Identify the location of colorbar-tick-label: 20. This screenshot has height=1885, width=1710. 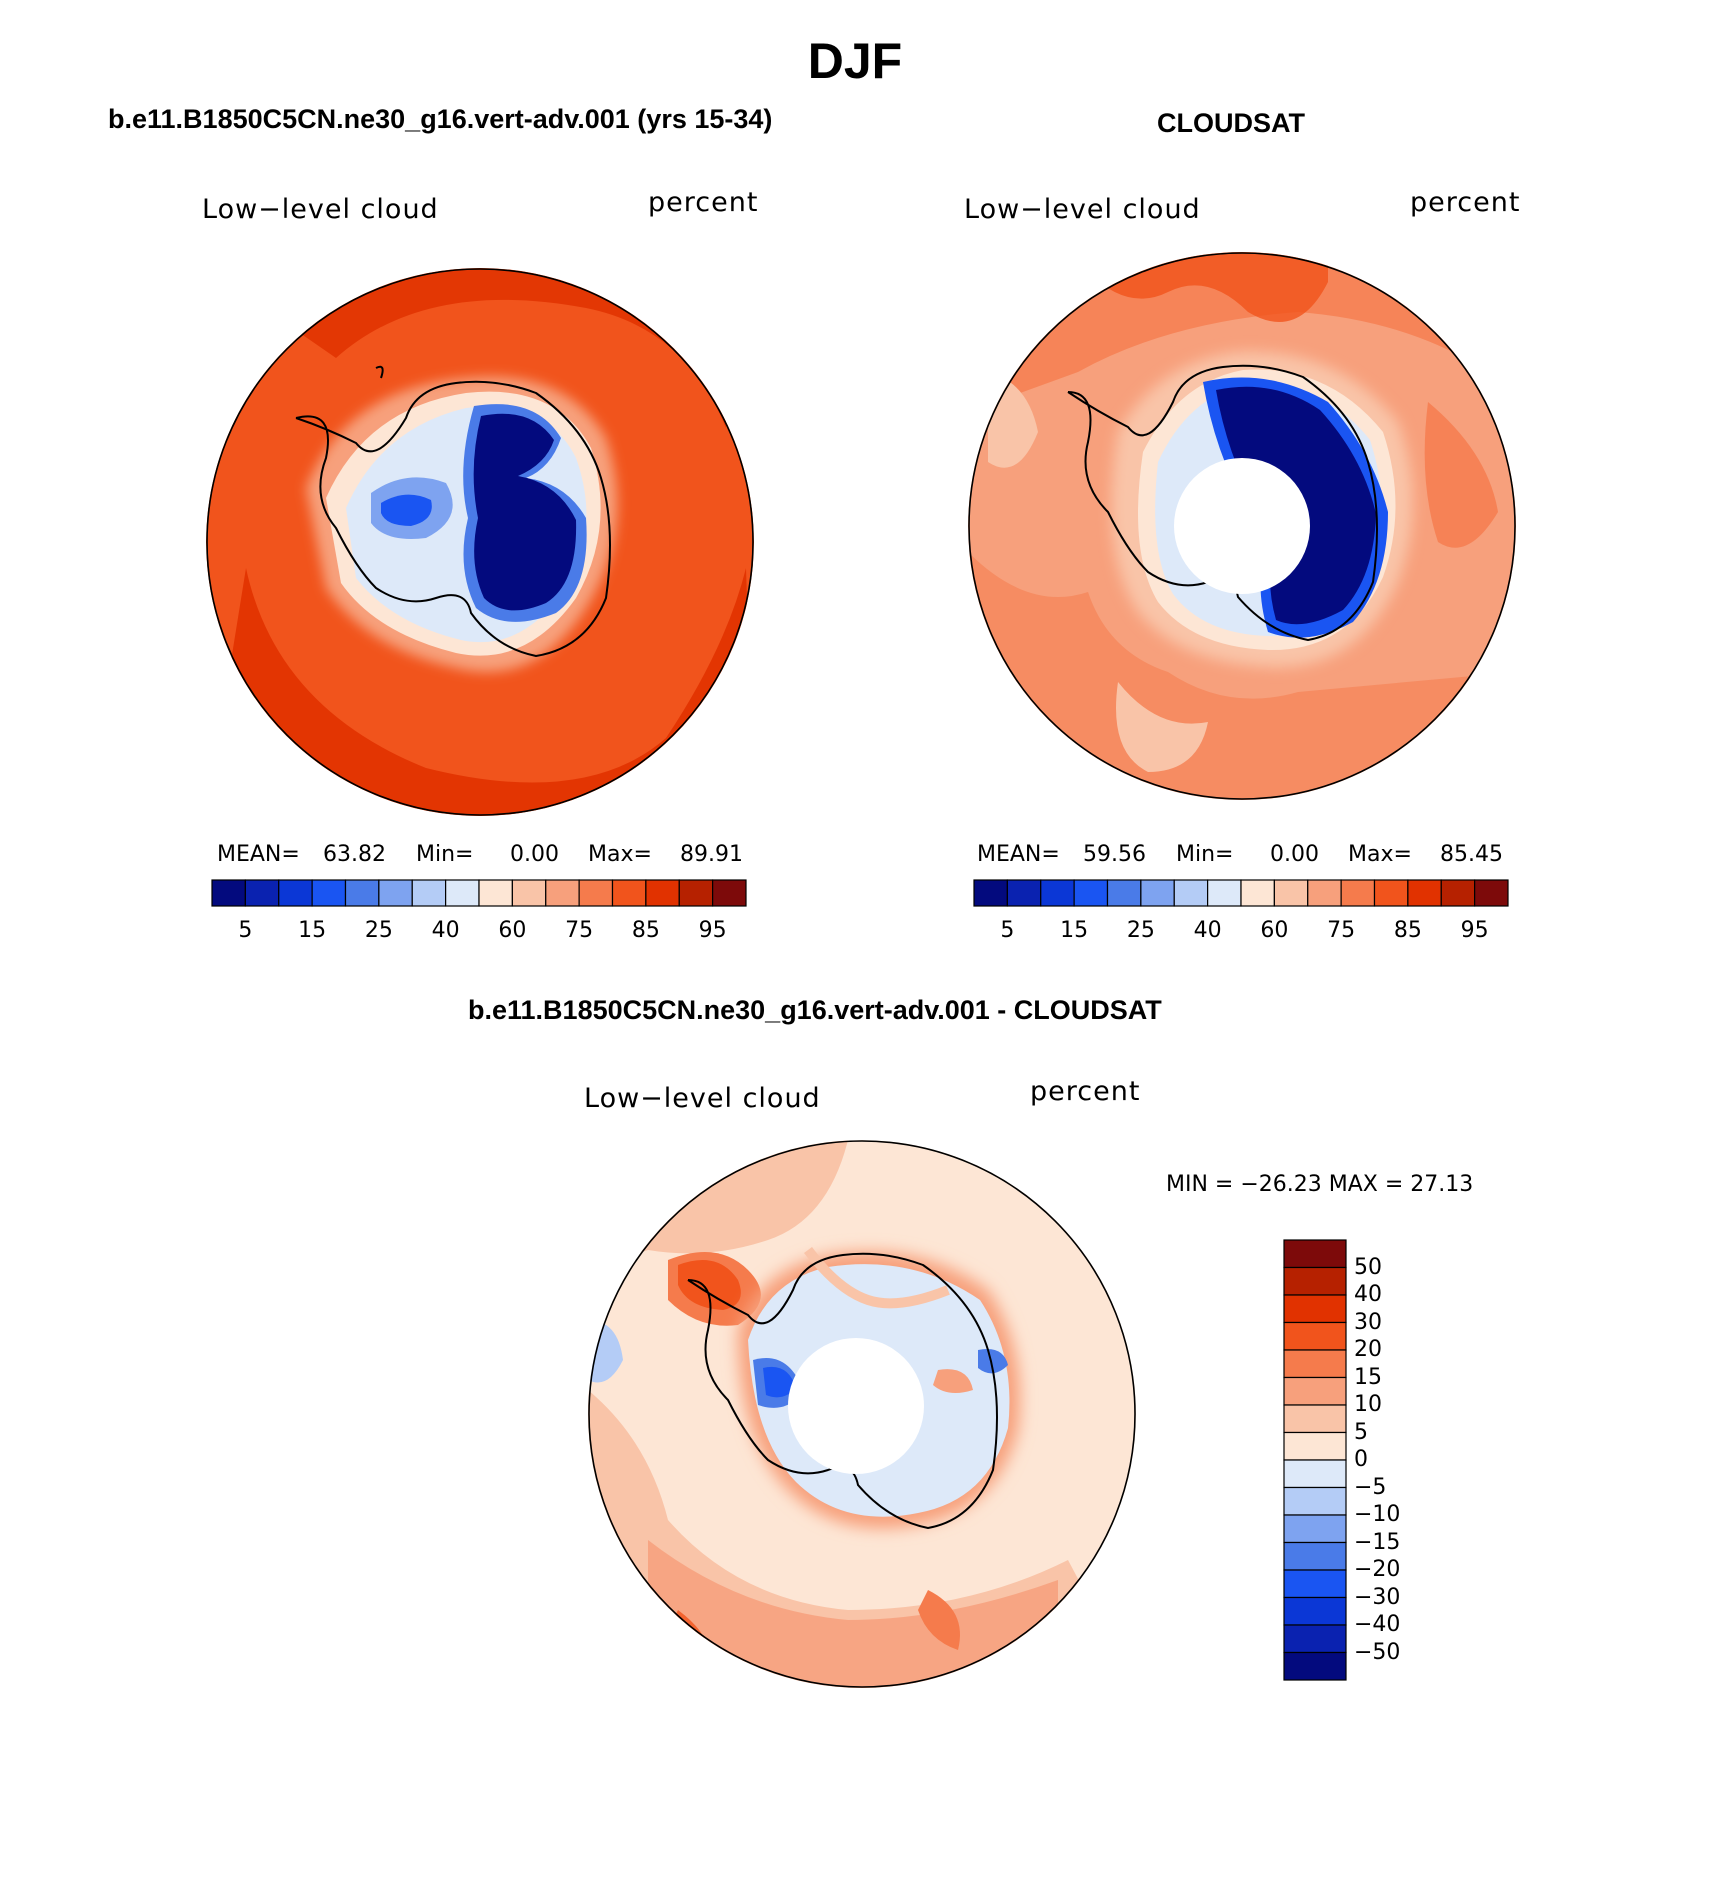
(1368, 1349).